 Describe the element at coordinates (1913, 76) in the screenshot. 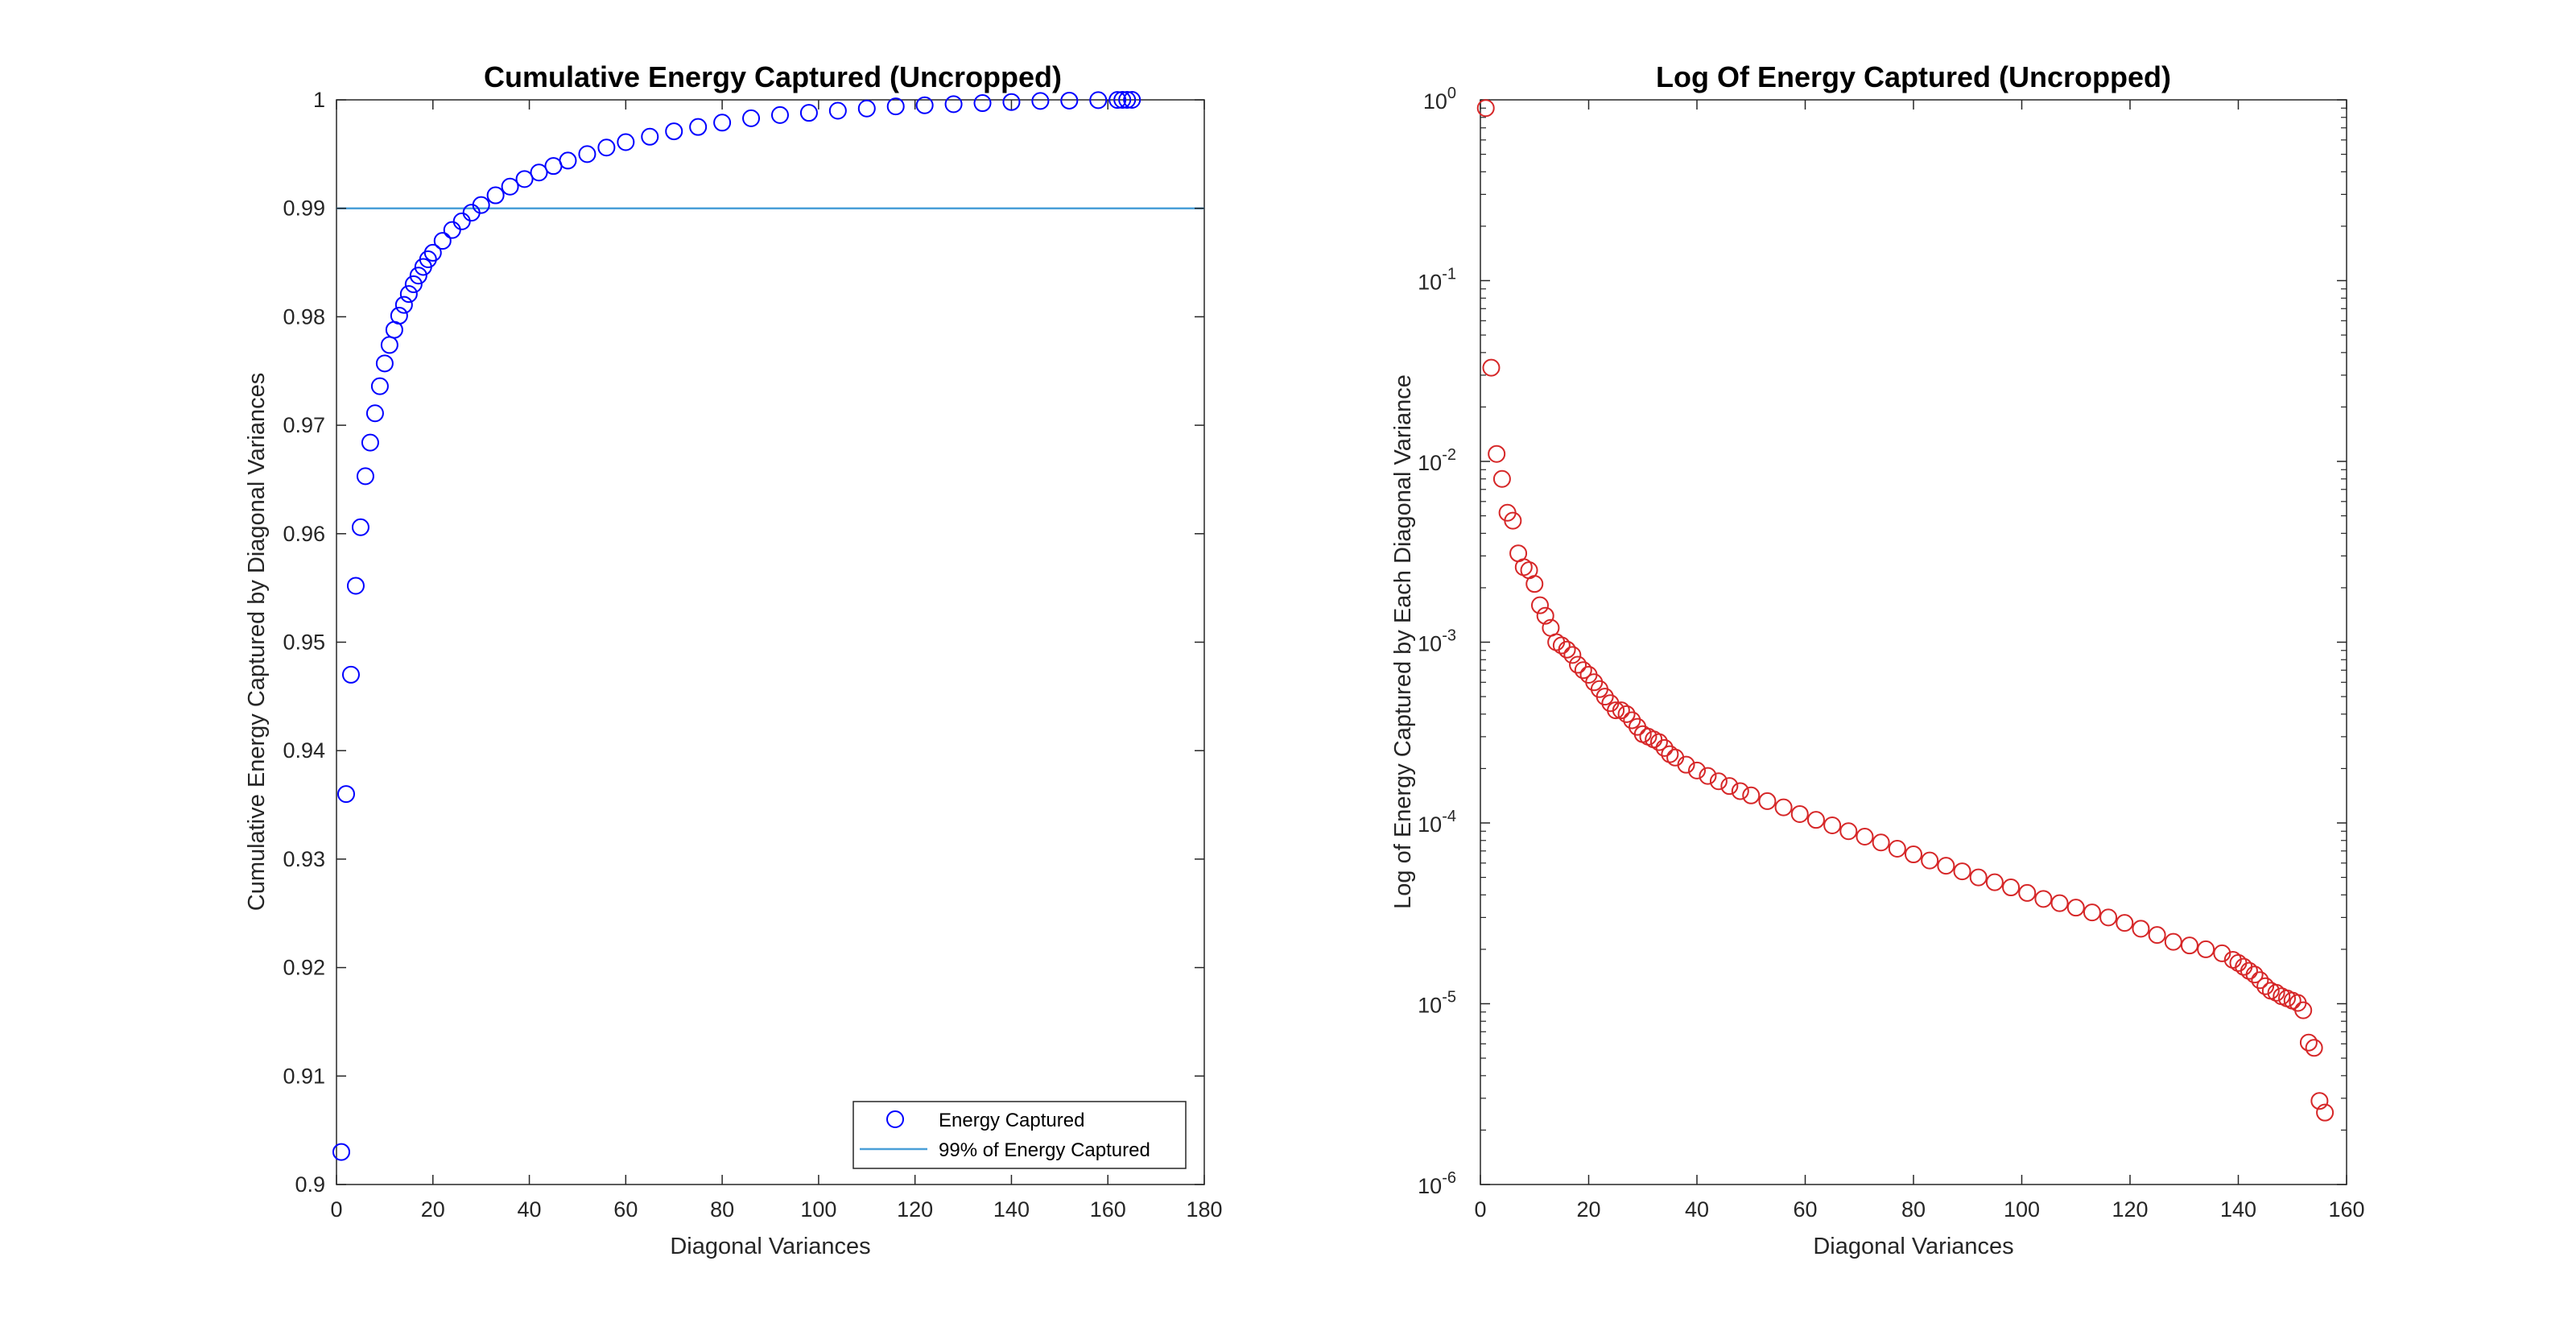

I see `chart-title: Log Of Energy Captured (Uncropped)` at that location.